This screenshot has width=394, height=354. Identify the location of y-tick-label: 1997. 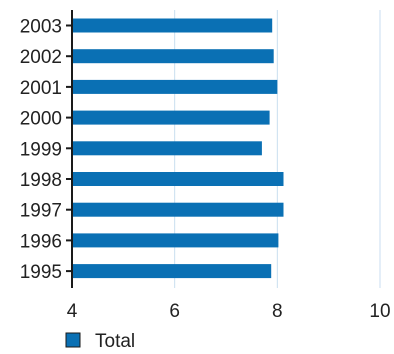
(41, 211).